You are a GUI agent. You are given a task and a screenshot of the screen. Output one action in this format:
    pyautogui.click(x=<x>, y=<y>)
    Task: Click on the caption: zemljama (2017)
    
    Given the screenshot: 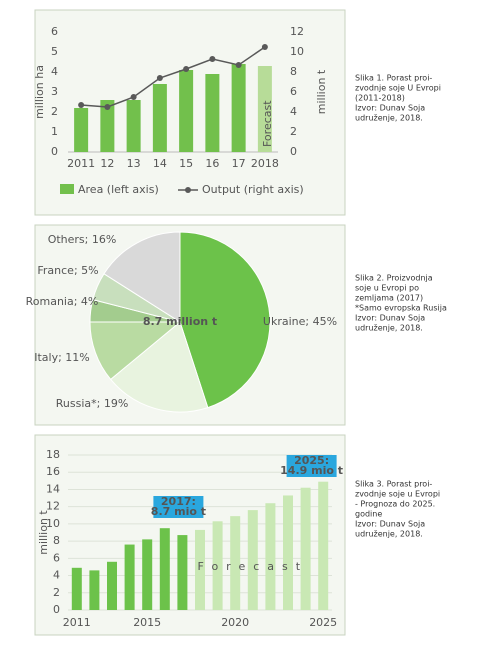 What is the action you would take?
    pyautogui.click(x=389, y=298)
    